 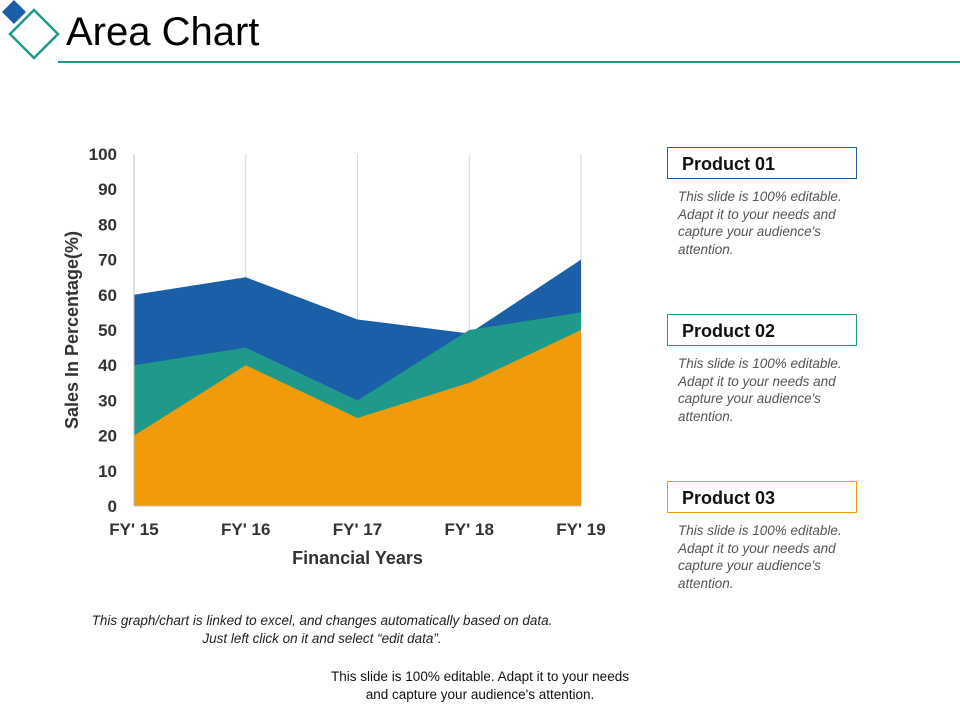 What do you see at coordinates (133, 529) in the screenshot?
I see `x-tick-label: FY' 15` at bounding box center [133, 529].